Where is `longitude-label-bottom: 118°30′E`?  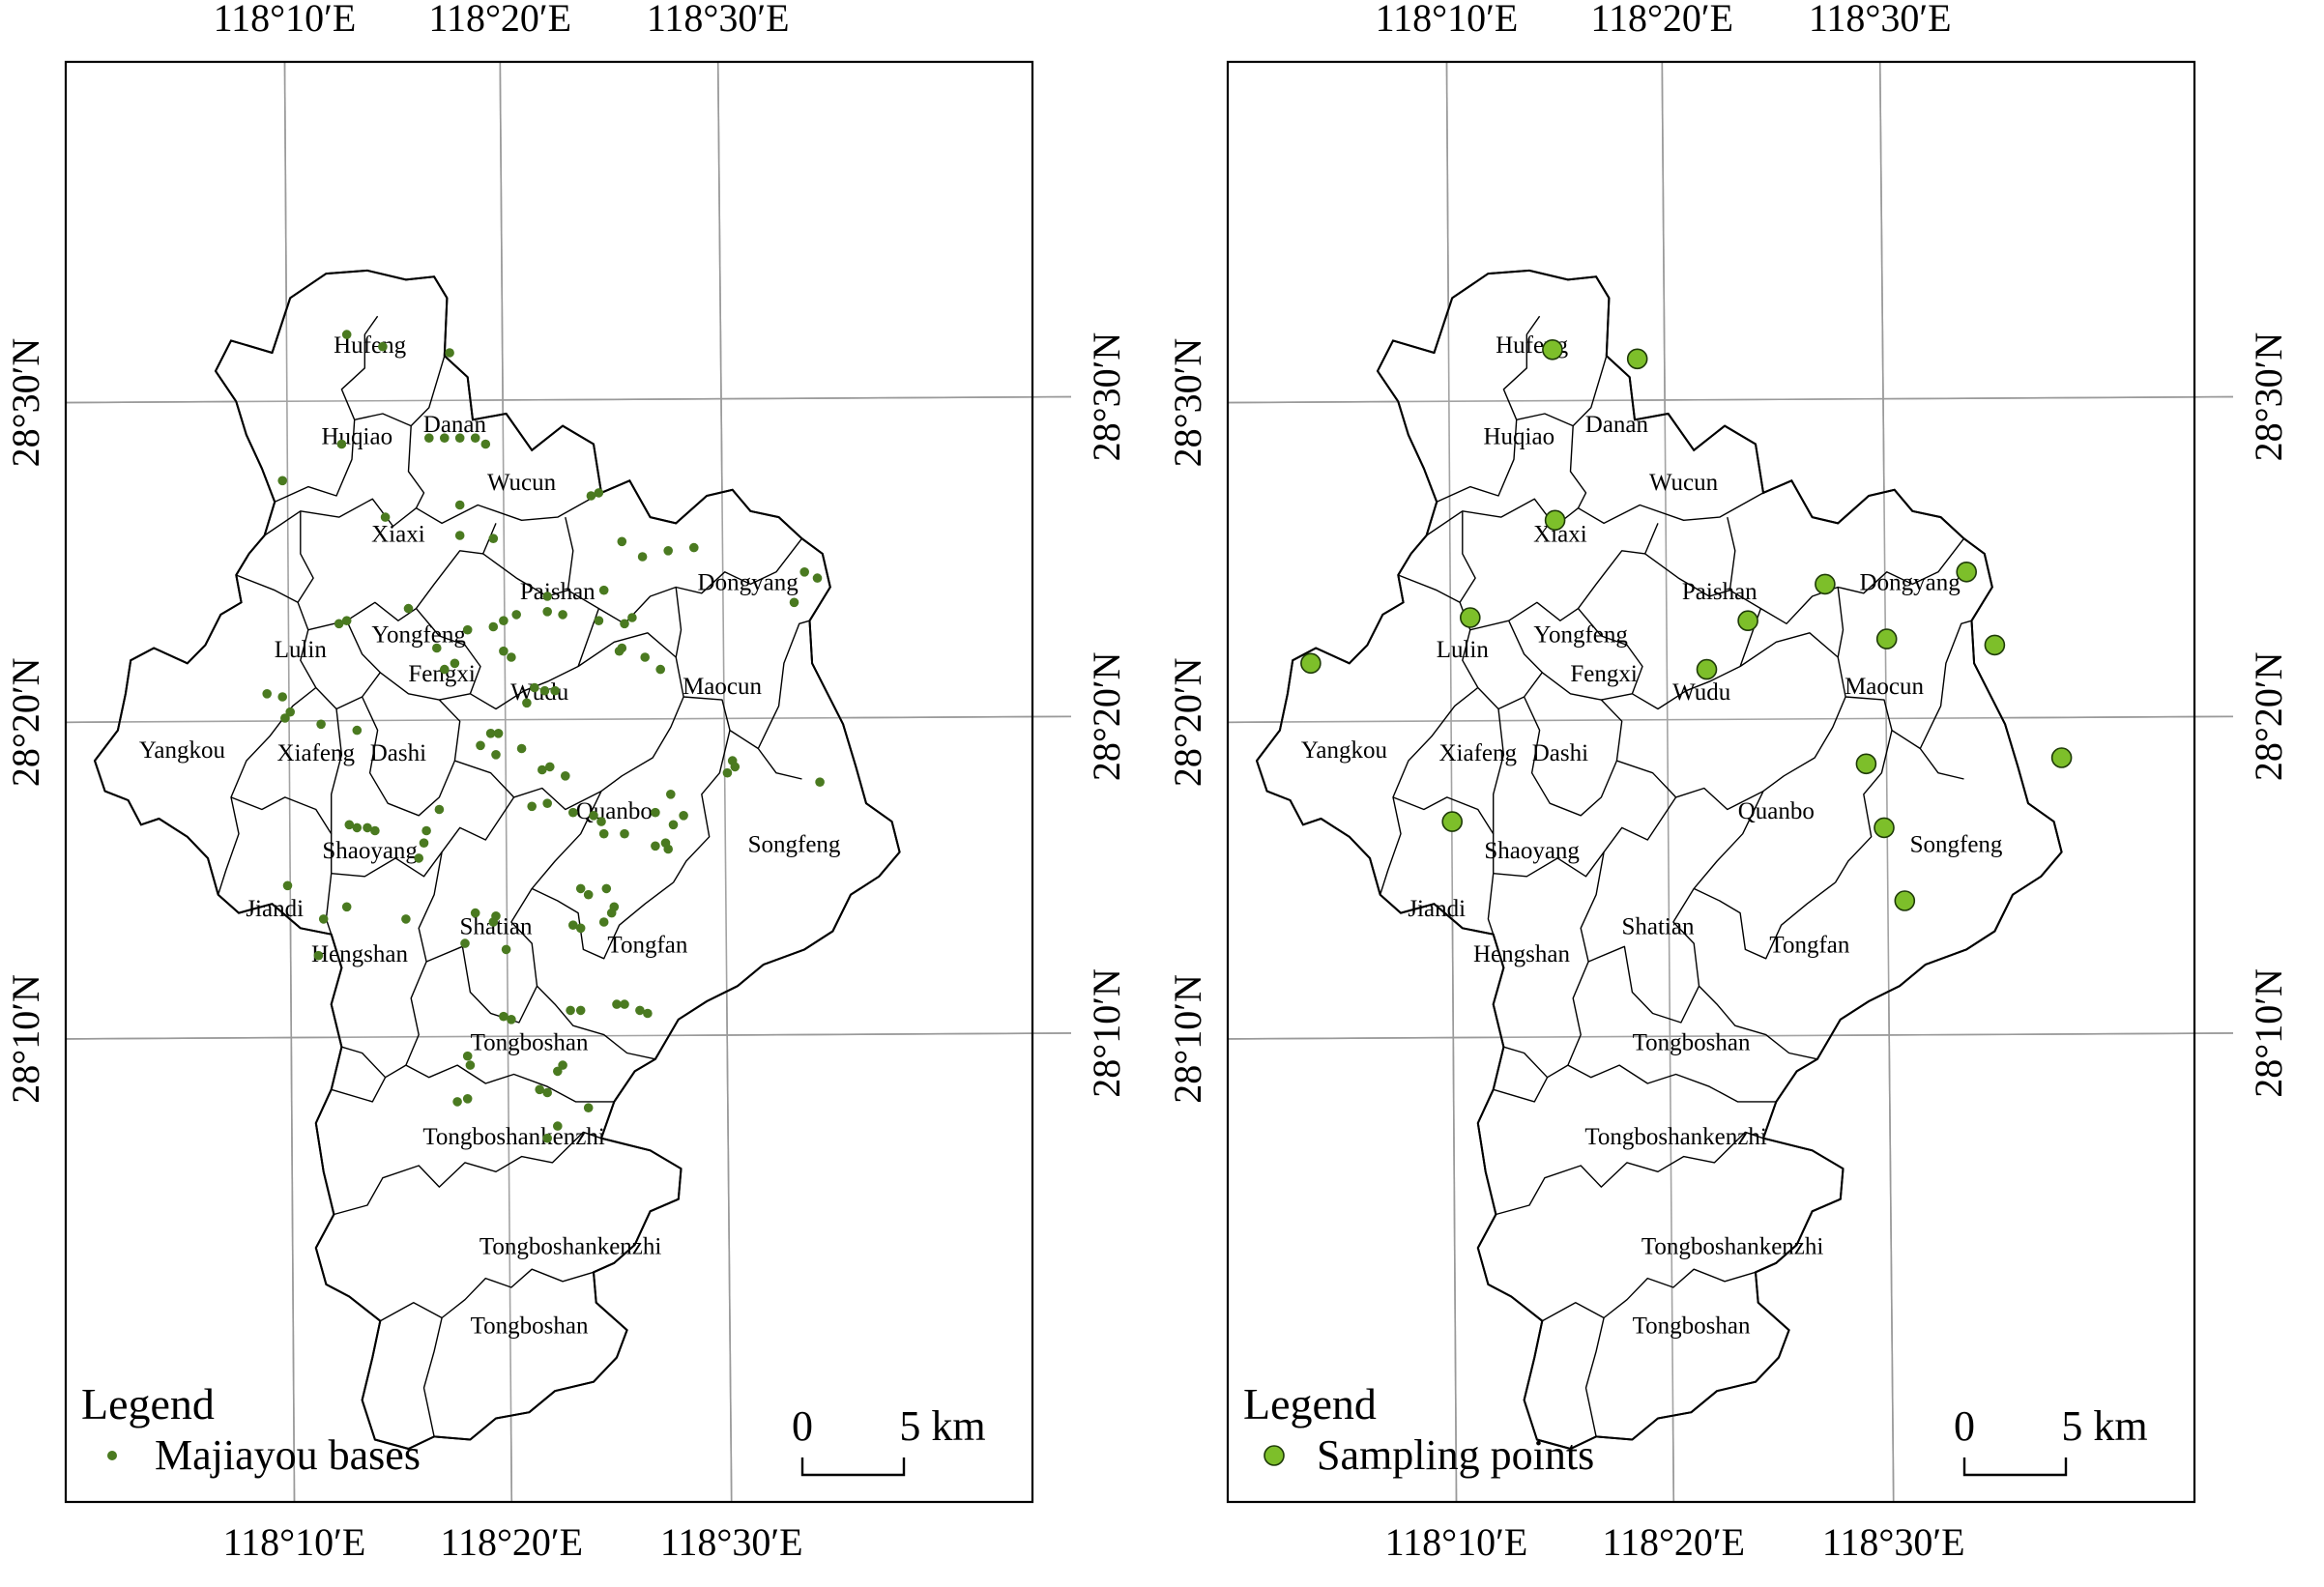 longitude-label-bottom: 118°30′E is located at coordinates (1893, 1542).